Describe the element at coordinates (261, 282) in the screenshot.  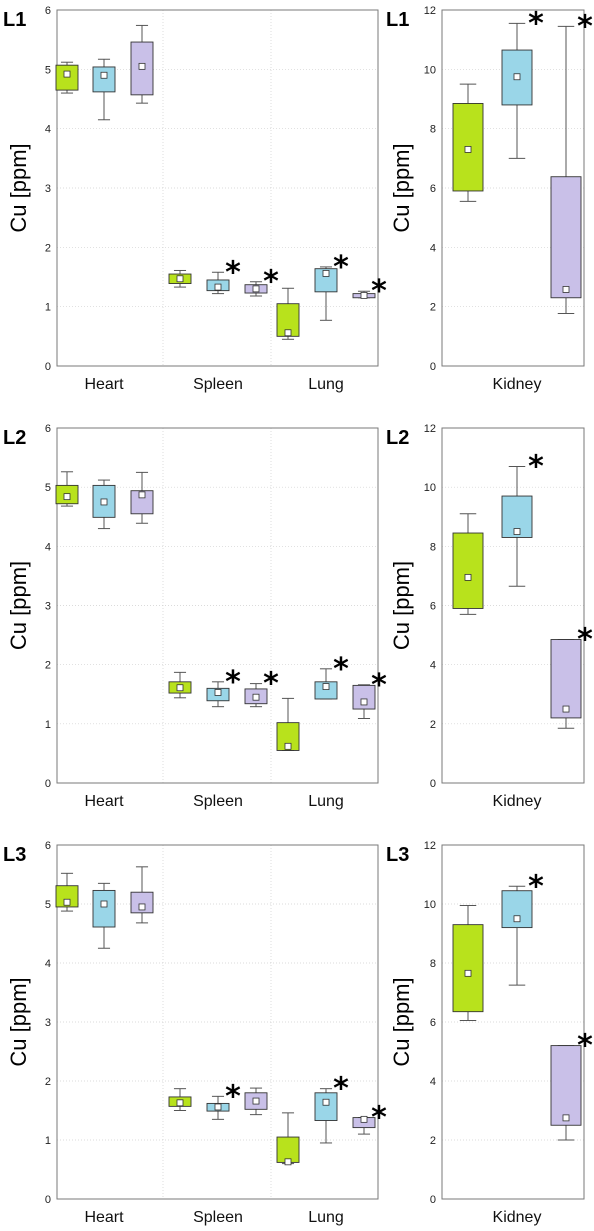
I see `box-spleen-group-3: *` at that location.